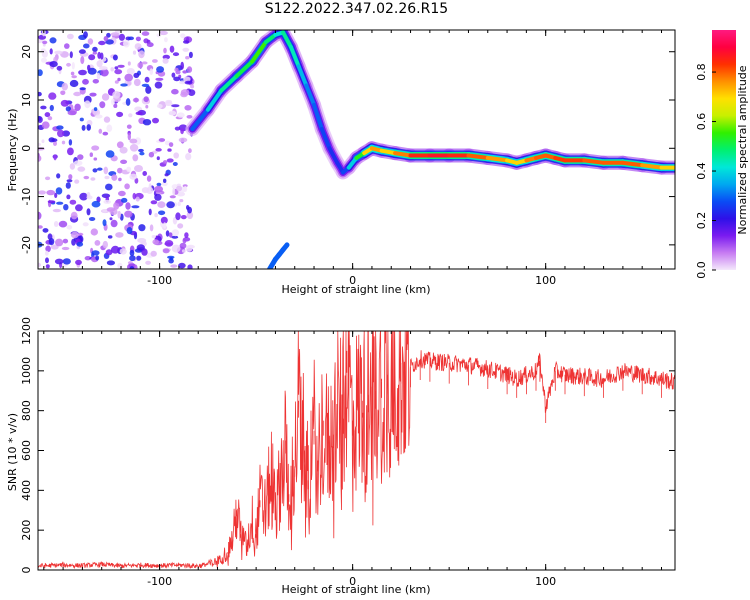 This screenshot has height=600, width=750. What do you see at coordinates (355, 589) in the screenshot?
I see `snr-x-axis-label: Height of straight line (km)` at bounding box center [355, 589].